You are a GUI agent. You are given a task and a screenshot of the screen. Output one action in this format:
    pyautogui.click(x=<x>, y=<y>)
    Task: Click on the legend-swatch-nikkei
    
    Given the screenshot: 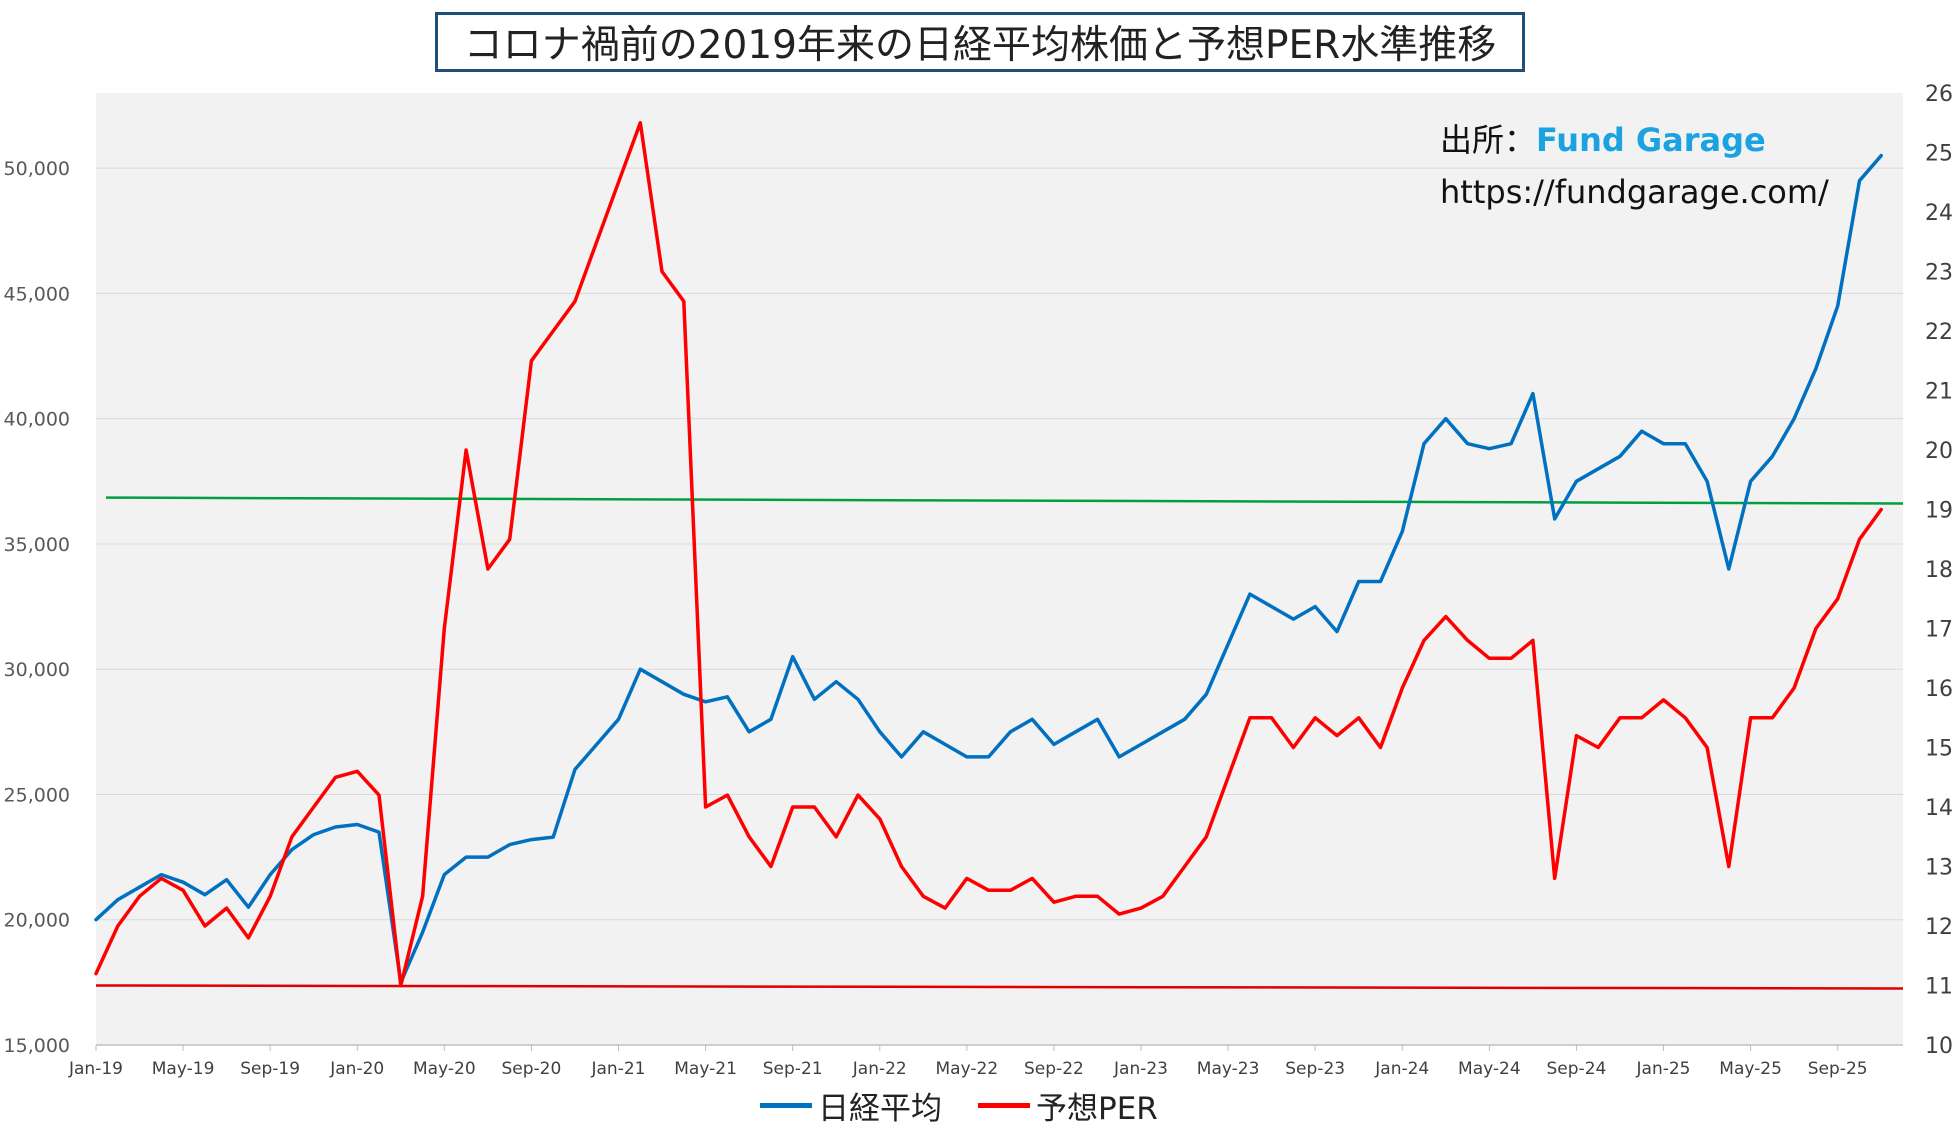 What is the action you would take?
    pyautogui.click(x=786, y=1105)
    